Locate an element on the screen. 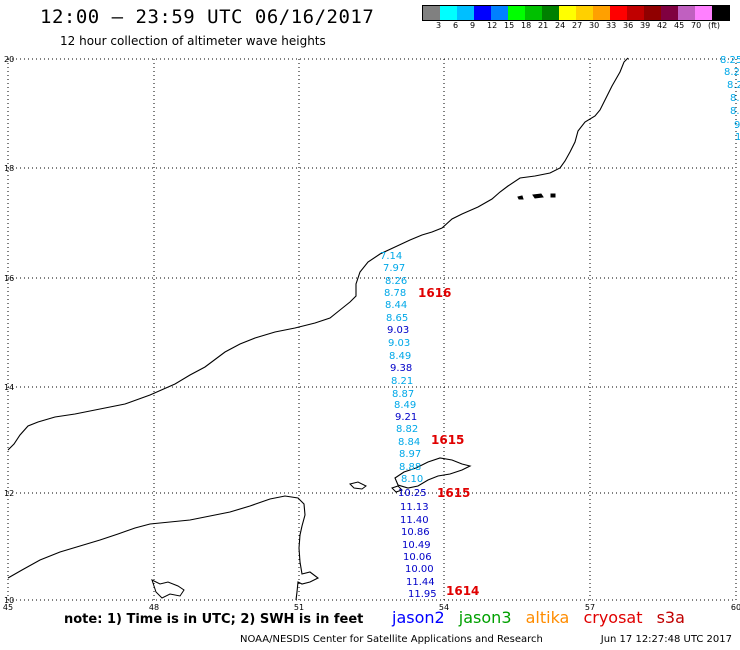  colorbar-label: 3 is located at coordinates (439, 25).